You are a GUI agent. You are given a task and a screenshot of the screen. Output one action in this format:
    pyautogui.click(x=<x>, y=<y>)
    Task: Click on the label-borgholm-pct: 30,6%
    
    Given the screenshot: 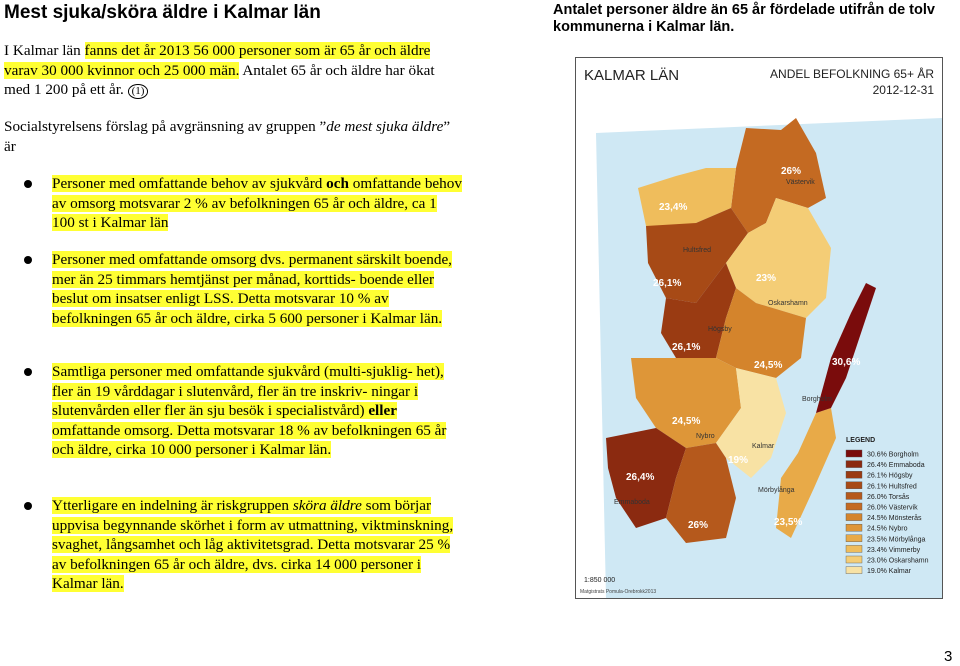 What is the action you would take?
    pyautogui.click(x=846, y=362)
    